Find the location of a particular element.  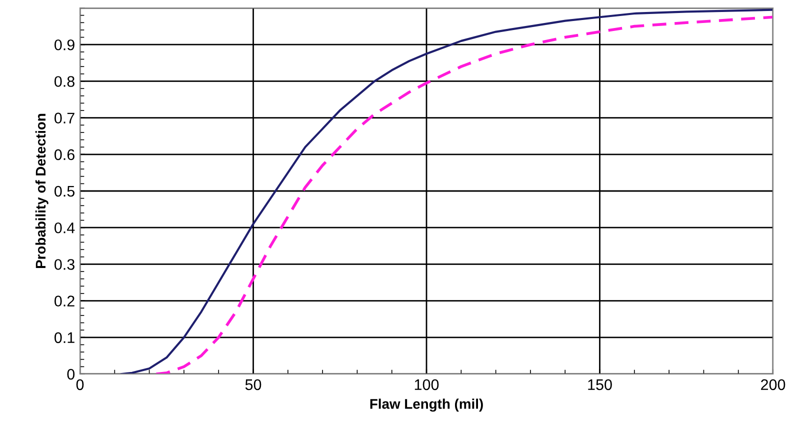

x-tick-label: 100 is located at coordinates (426, 384).